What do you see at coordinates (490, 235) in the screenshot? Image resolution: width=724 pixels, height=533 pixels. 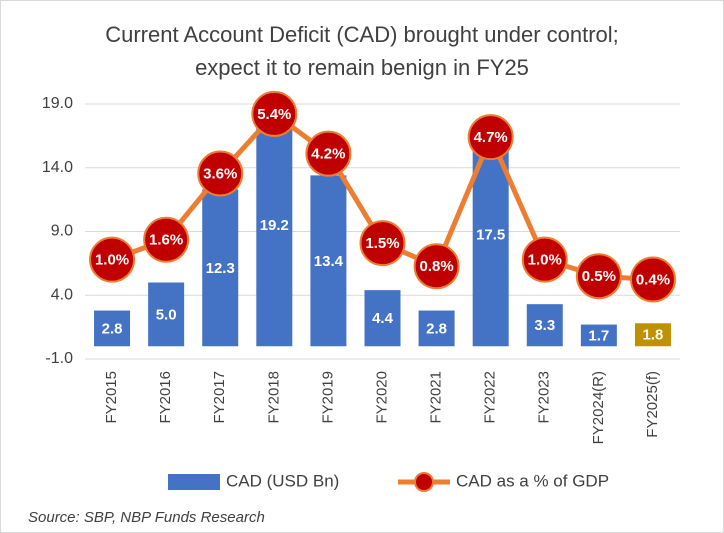 I see `bar-value-label: 17.5` at bounding box center [490, 235].